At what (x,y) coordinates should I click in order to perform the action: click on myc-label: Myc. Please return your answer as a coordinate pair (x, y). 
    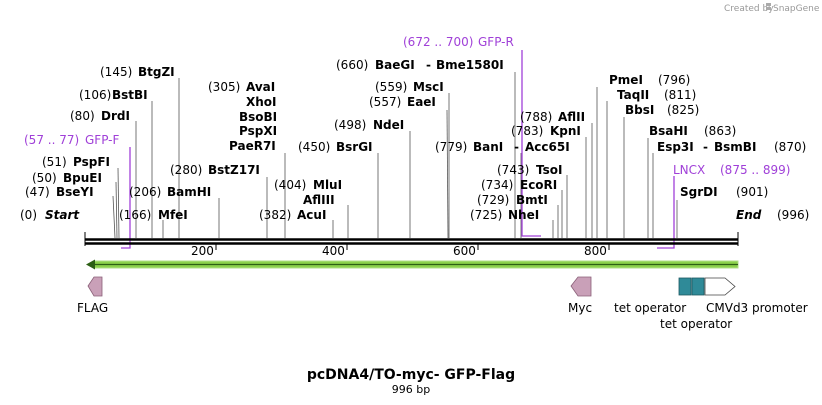
    Looking at the image, I should click on (580, 308).